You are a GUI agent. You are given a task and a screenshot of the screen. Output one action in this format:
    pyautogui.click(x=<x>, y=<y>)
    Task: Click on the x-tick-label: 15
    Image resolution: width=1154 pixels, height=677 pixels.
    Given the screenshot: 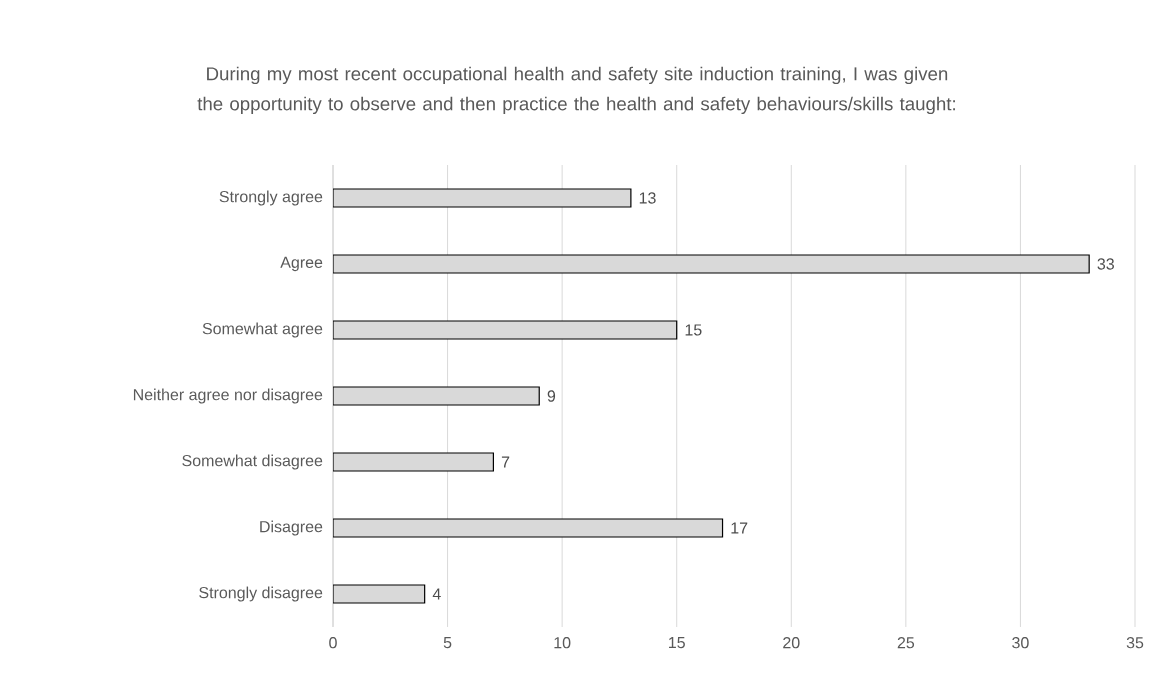 What is the action you would take?
    pyautogui.click(x=677, y=643)
    